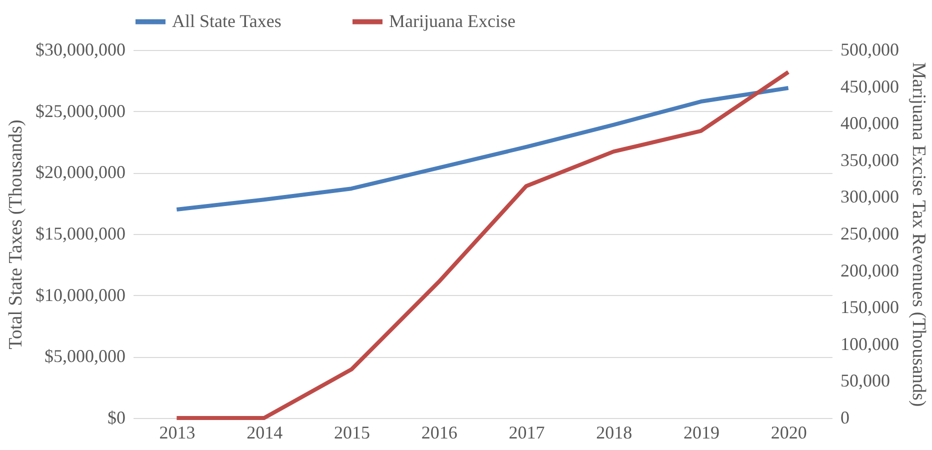 The height and width of the screenshot is (450, 932). What do you see at coordinates (81, 110) in the screenshot?
I see `y-tick-label: $25,000,000` at bounding box center [81, 110].